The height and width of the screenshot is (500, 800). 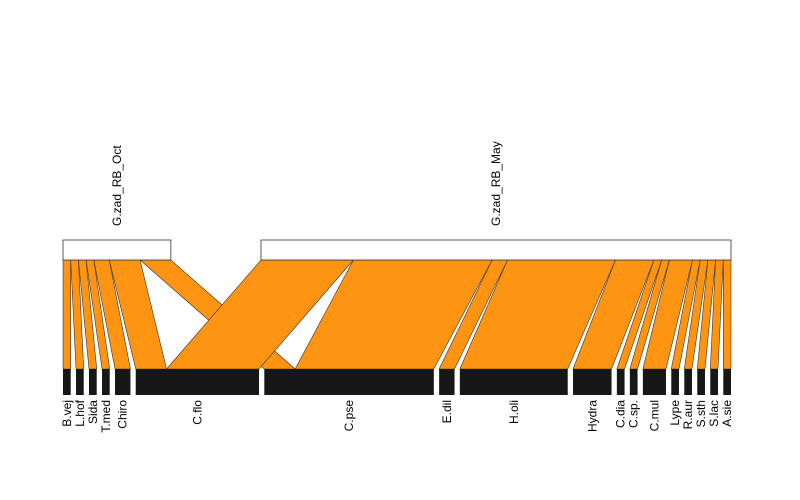 I want to click on lower-label-e-dil: E.dil, so click(x=447, y=411).